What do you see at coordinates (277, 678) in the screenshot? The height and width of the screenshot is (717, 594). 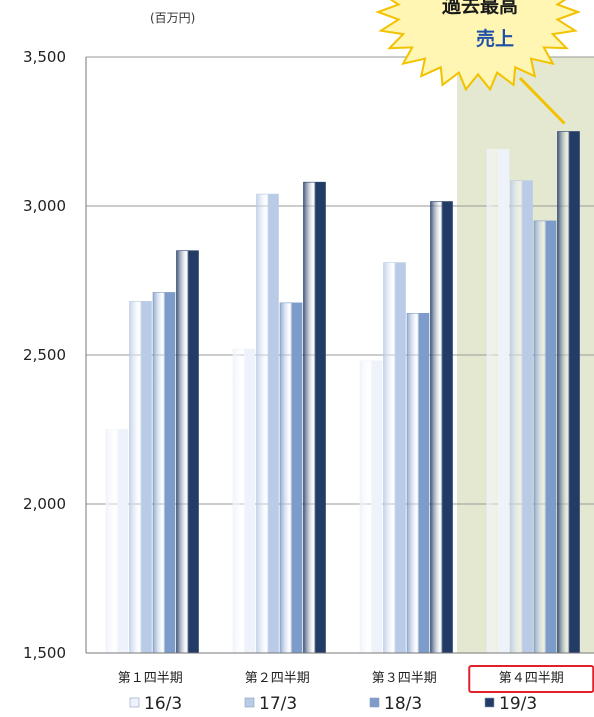 I see `category-label: 第２四半期` at bounding box center [277, 678].